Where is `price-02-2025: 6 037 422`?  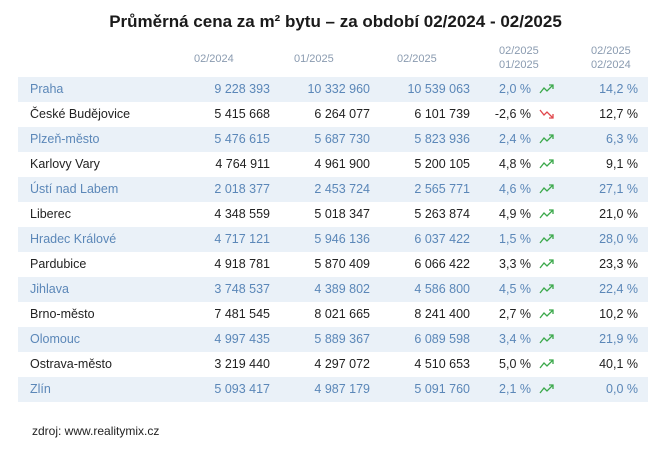 price-02-2025: 6 037 422 is located at coordinates (442, 239).